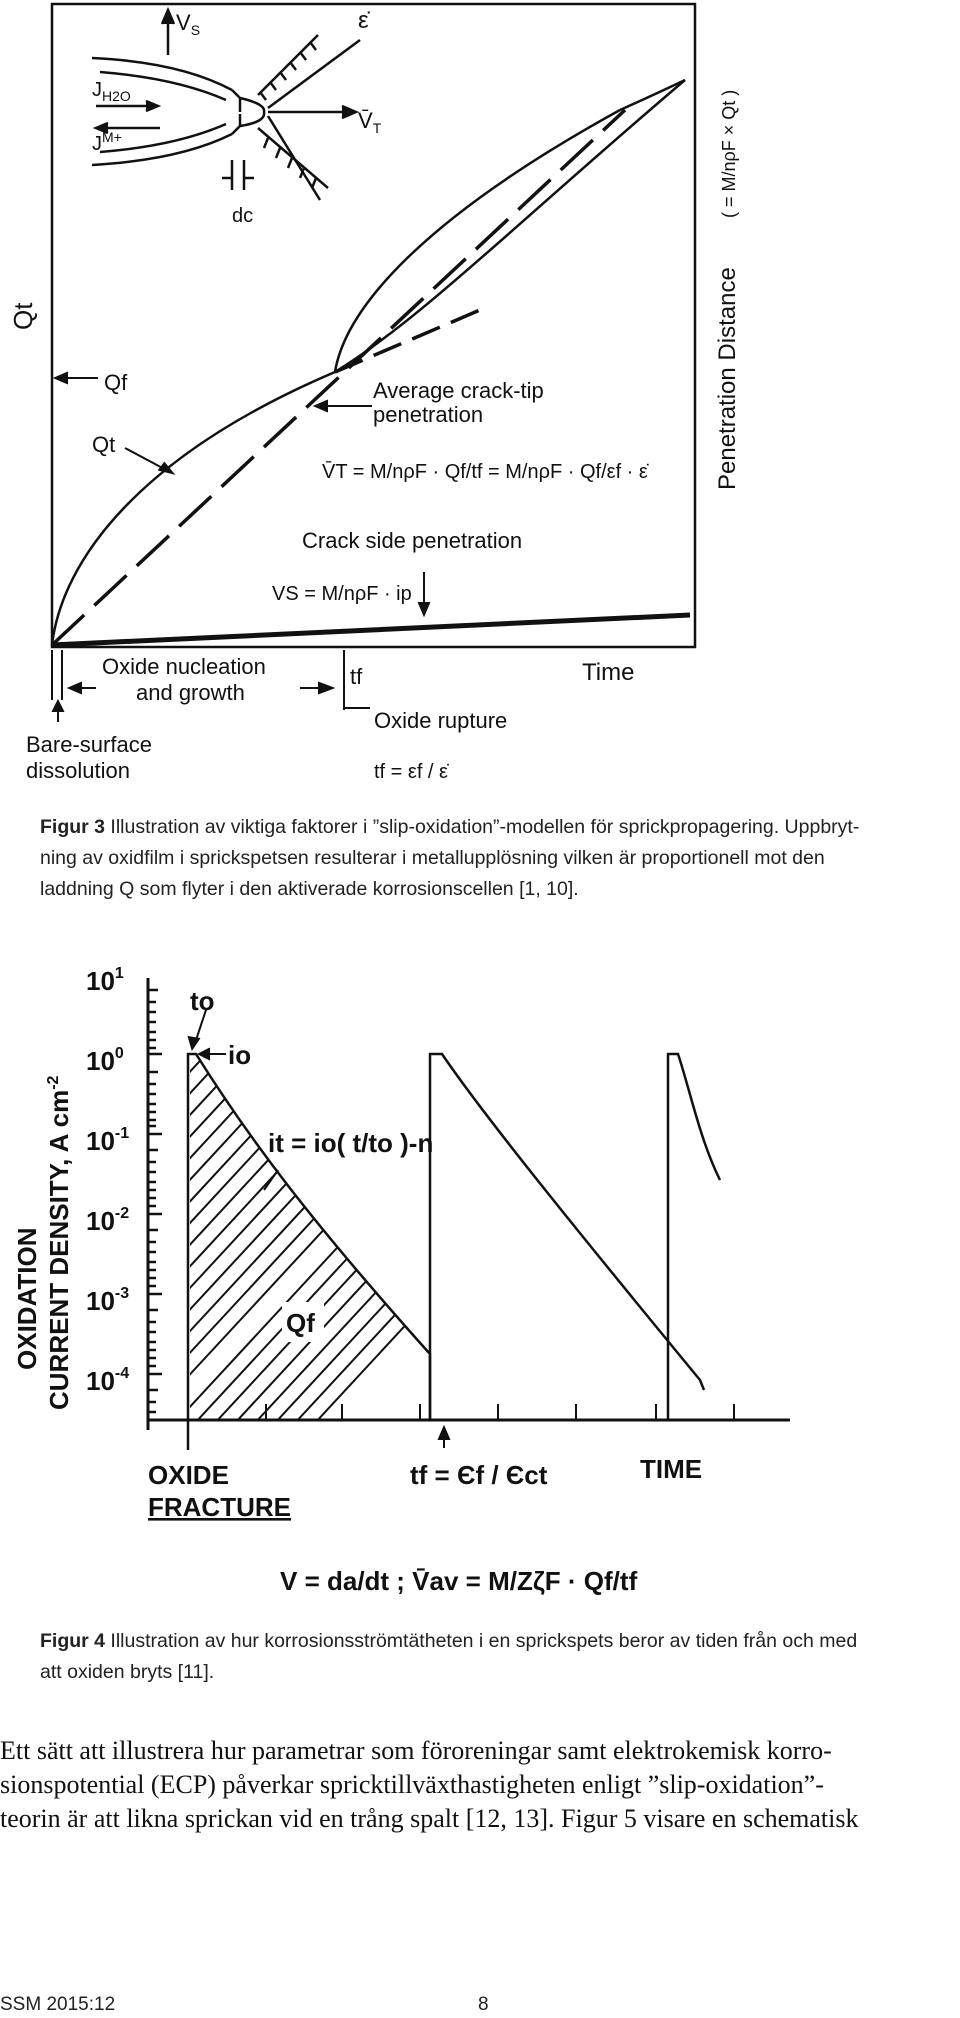 This screenshot has height=2018, width=960. What do you see at coordinates (226, 103) in the screenshot?
I see `crack-sketch` at bounding box center [226, 103].